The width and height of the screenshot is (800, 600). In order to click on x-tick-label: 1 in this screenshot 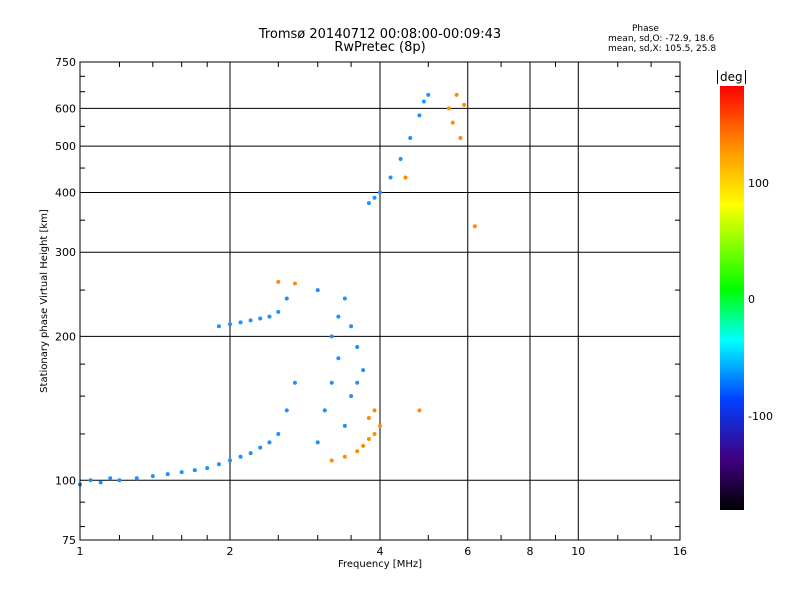, I will do `click(80, 551)`.